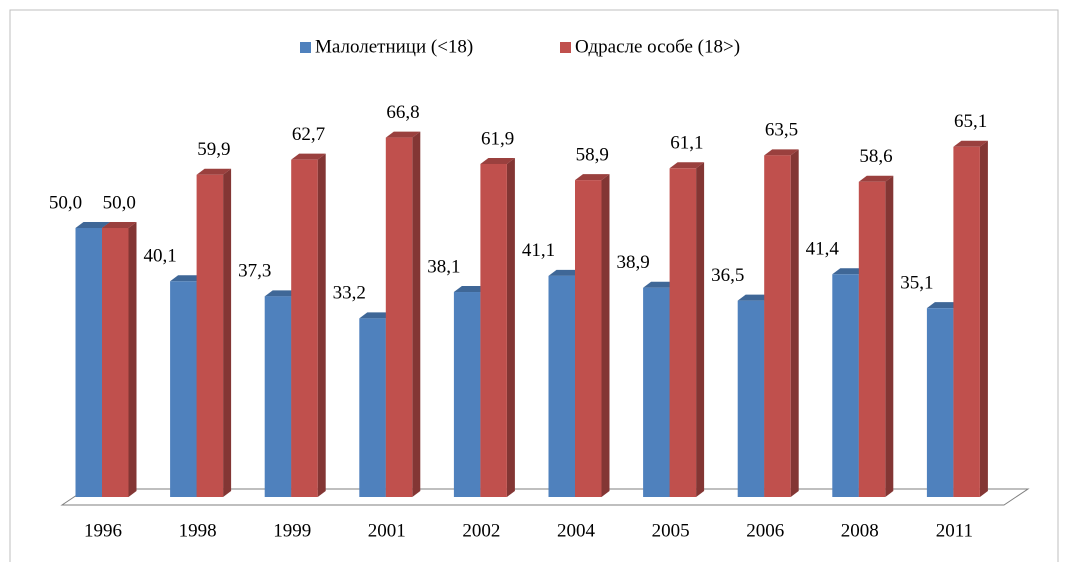  I want to click on data-label: 59,9, so click(213, 149).